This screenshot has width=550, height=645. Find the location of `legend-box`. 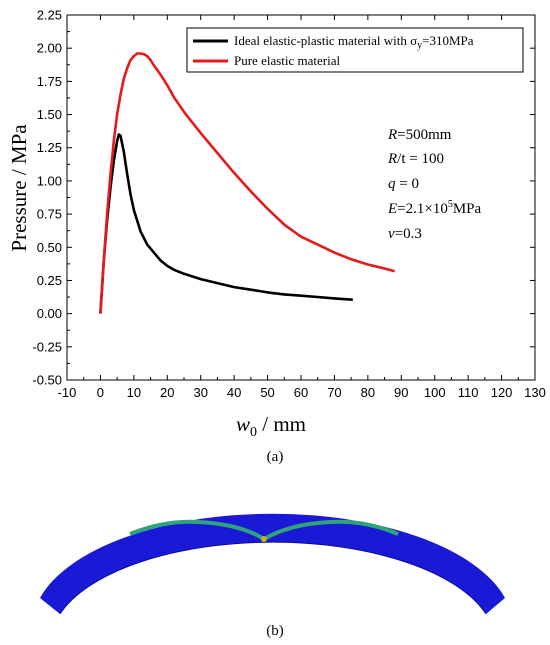

legend-box is located at coordinates (355, 50).